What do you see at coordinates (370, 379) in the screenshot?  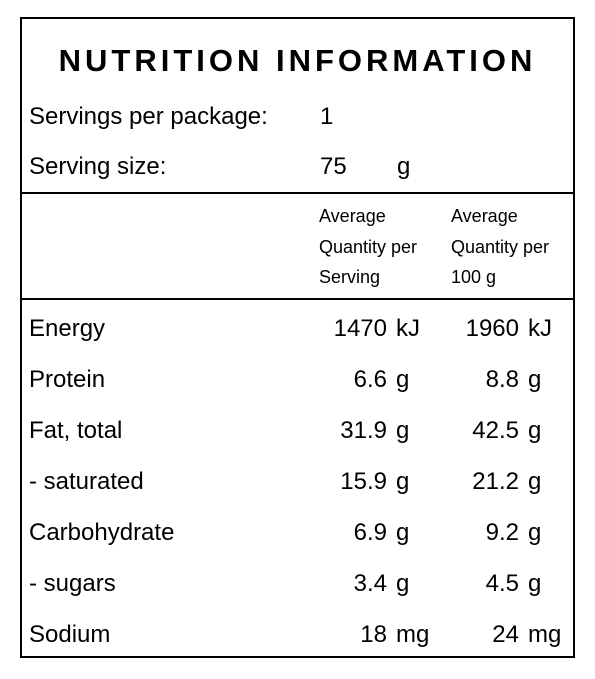 I see `per-serving-value: 6.6` at bounding box center [370, 379].